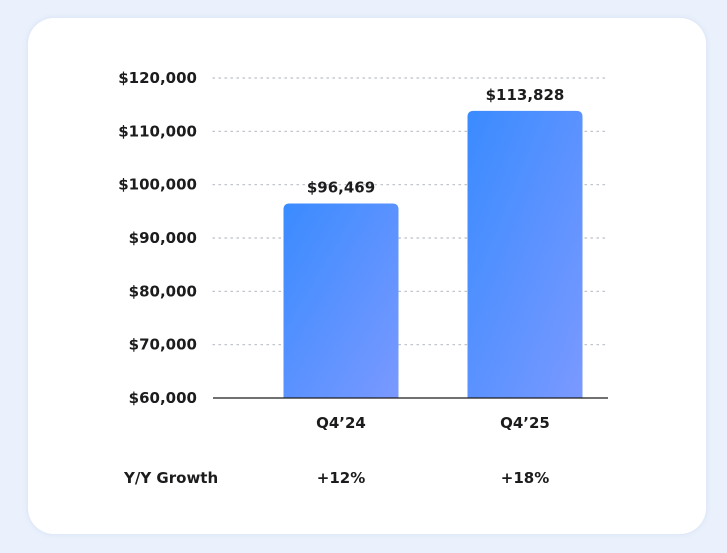 The height and width of the screenshot is (553, 727). I want to click on y-tick-label: $70,000, so click(163, 345).